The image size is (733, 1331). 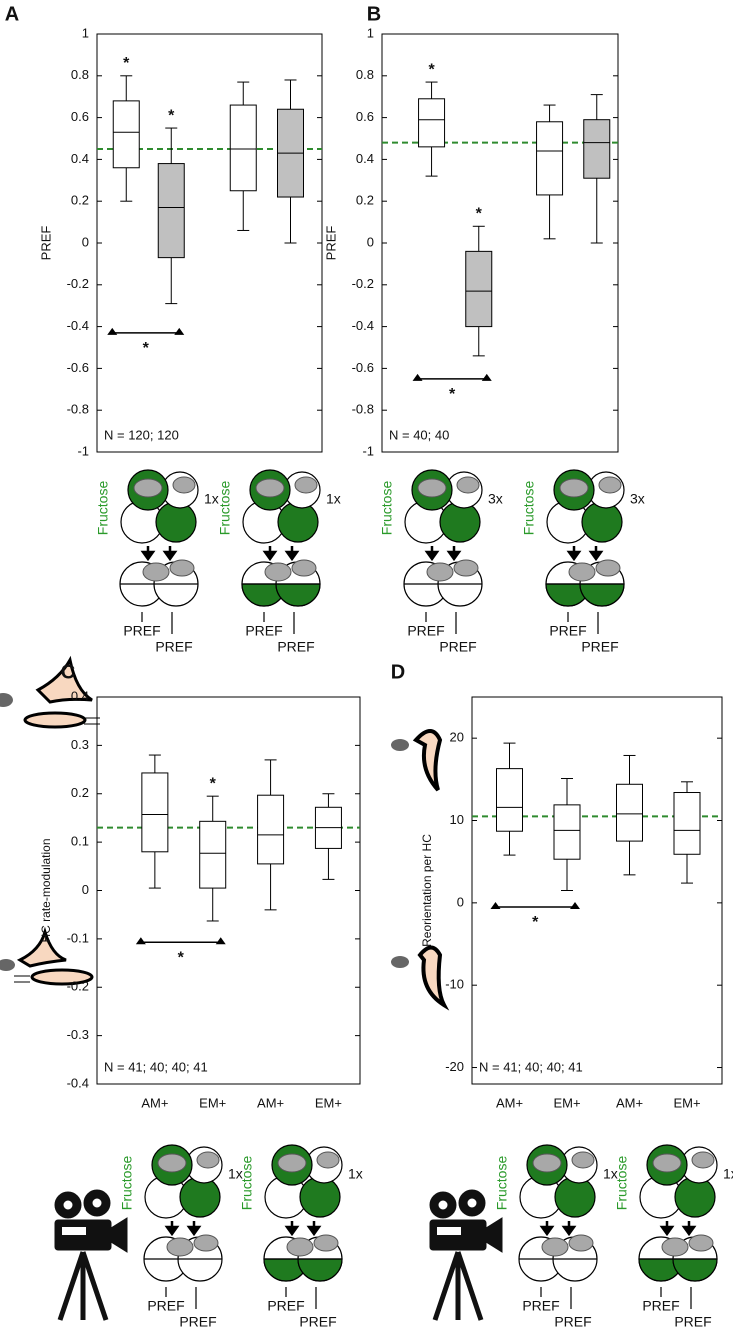 What do you see at coordinates (330, 243) in the screenshot?
I see `y-axis-label: PREF` at bounding box center [330, 243].